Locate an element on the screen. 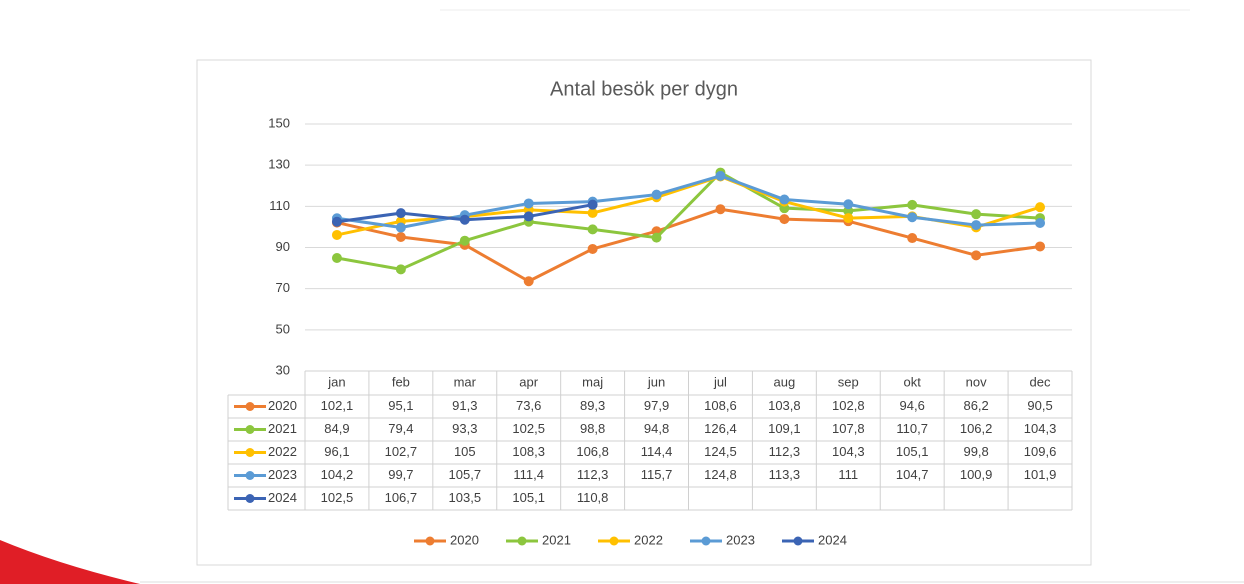 This screenshot has width=1244, height=584. table-value: 94,6 is located at coordinates (912, 405).